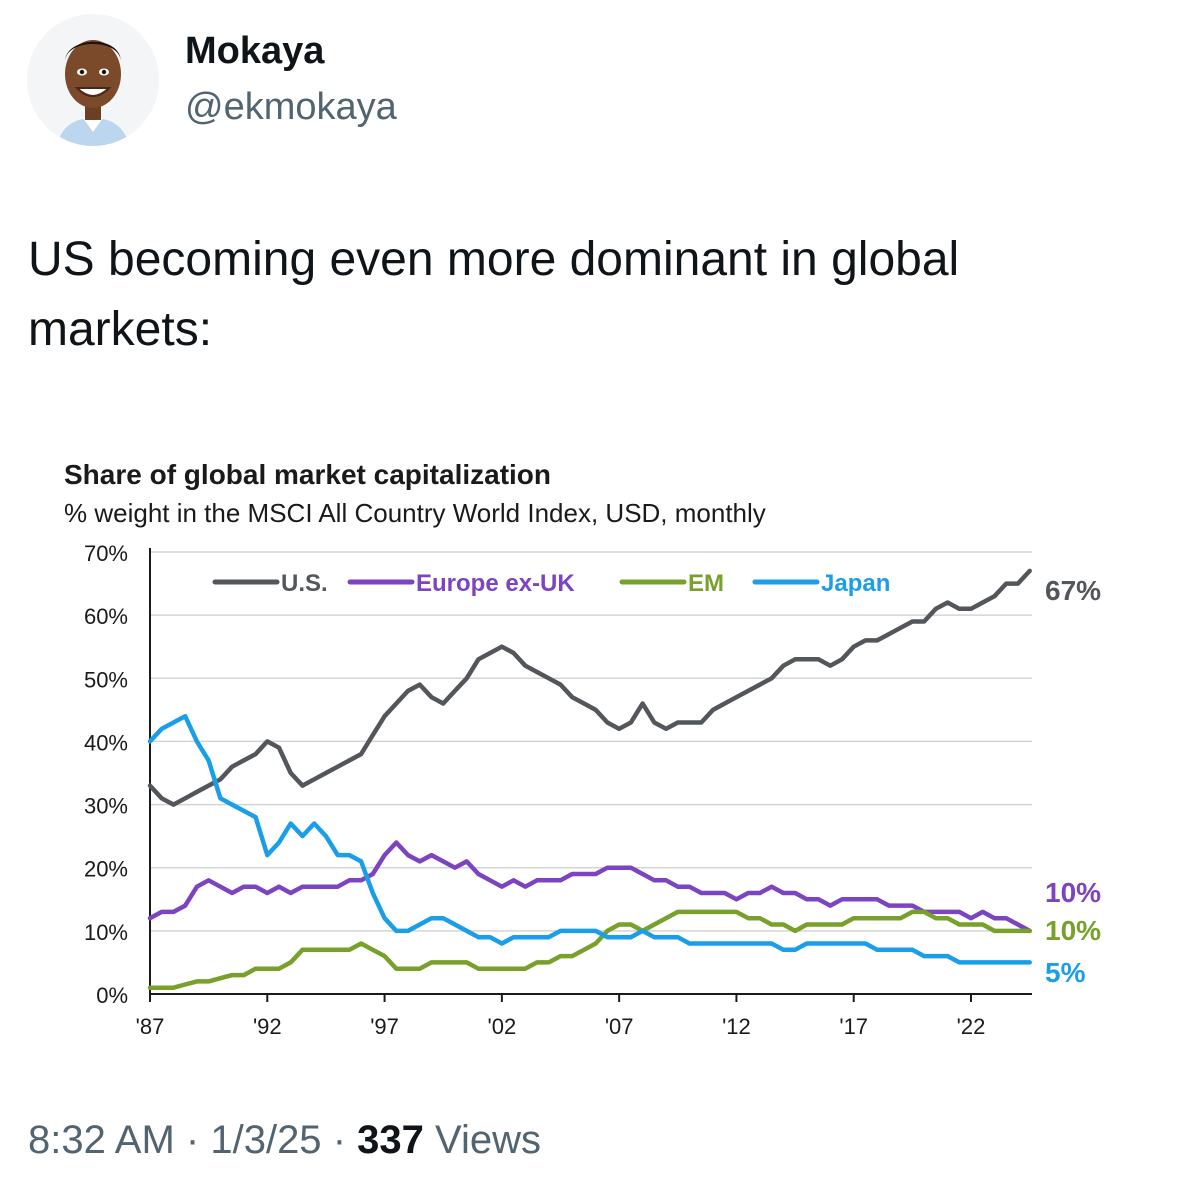  Describe the element at coordinates (1073, 590) in the screenshot. I see `series-end-label: 67%` at that location.